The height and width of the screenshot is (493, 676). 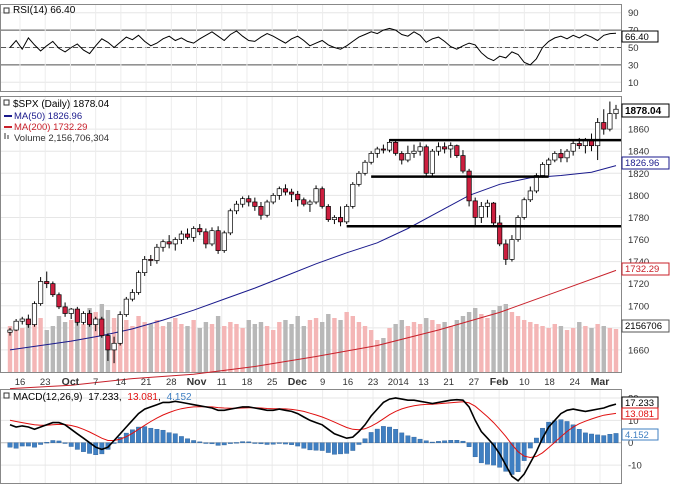 What do you see at coordinates (638, 350) in the screenshot?
I see `price-tick-label: 1660` at bounding box center [638, 350].